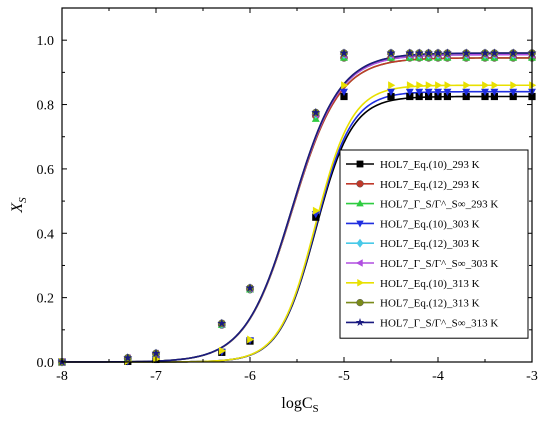  I want to click on legend-label: HOL7_Eq.(12)_313 K, so click(430, 304).